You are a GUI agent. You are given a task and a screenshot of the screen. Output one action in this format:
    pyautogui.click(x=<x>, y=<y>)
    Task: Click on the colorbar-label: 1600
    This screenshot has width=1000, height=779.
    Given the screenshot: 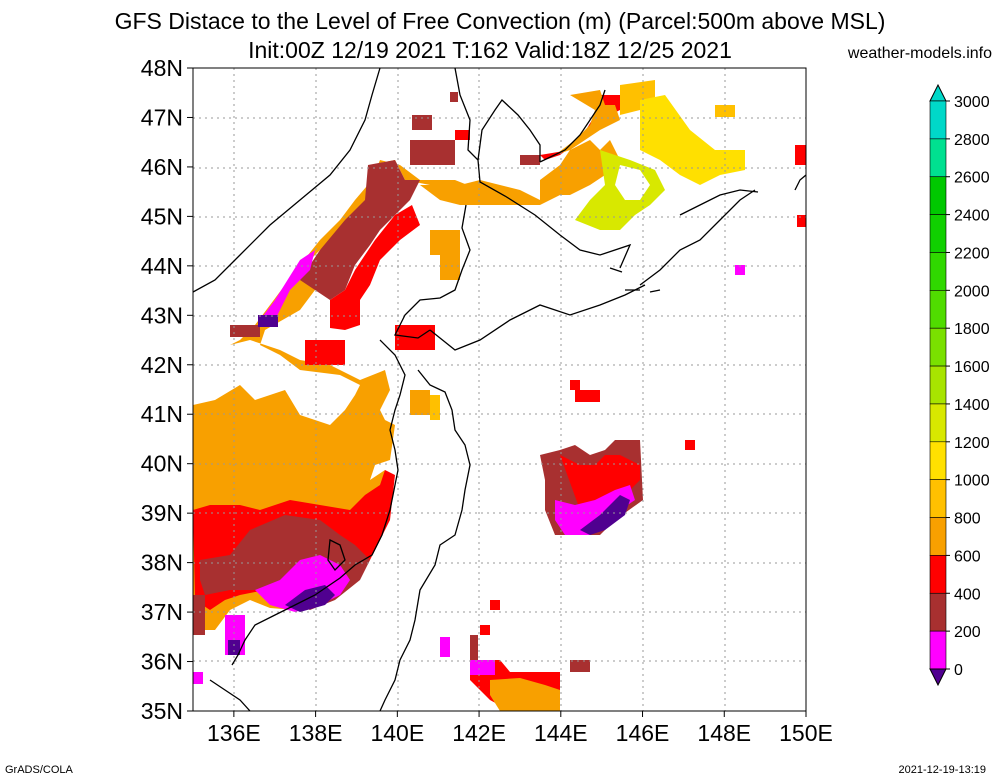 What is the action you would take?
    pyautogui.click(x=972, y=367)
    